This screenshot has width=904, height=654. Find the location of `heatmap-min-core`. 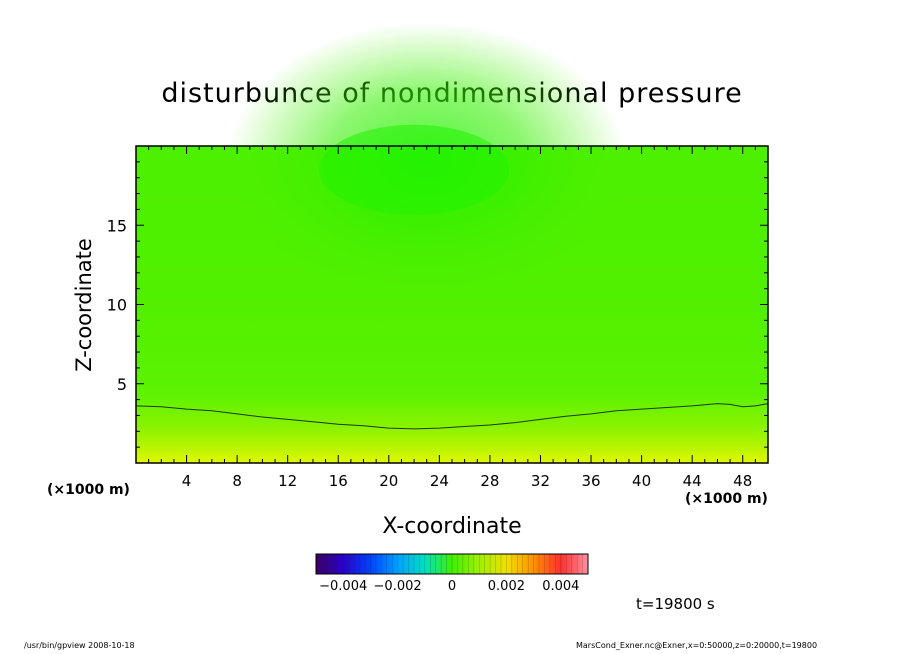

heatmap-min-core is located at coordinates (414, 169).